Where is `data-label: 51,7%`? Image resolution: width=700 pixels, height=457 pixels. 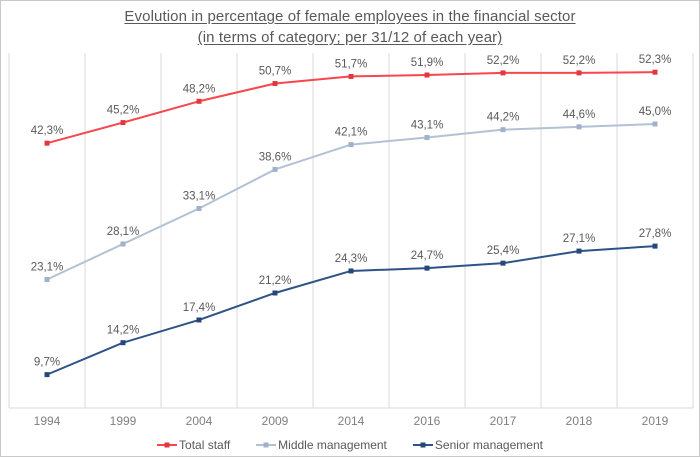 data-label: 51,7% is located at coordinates (351, 64).